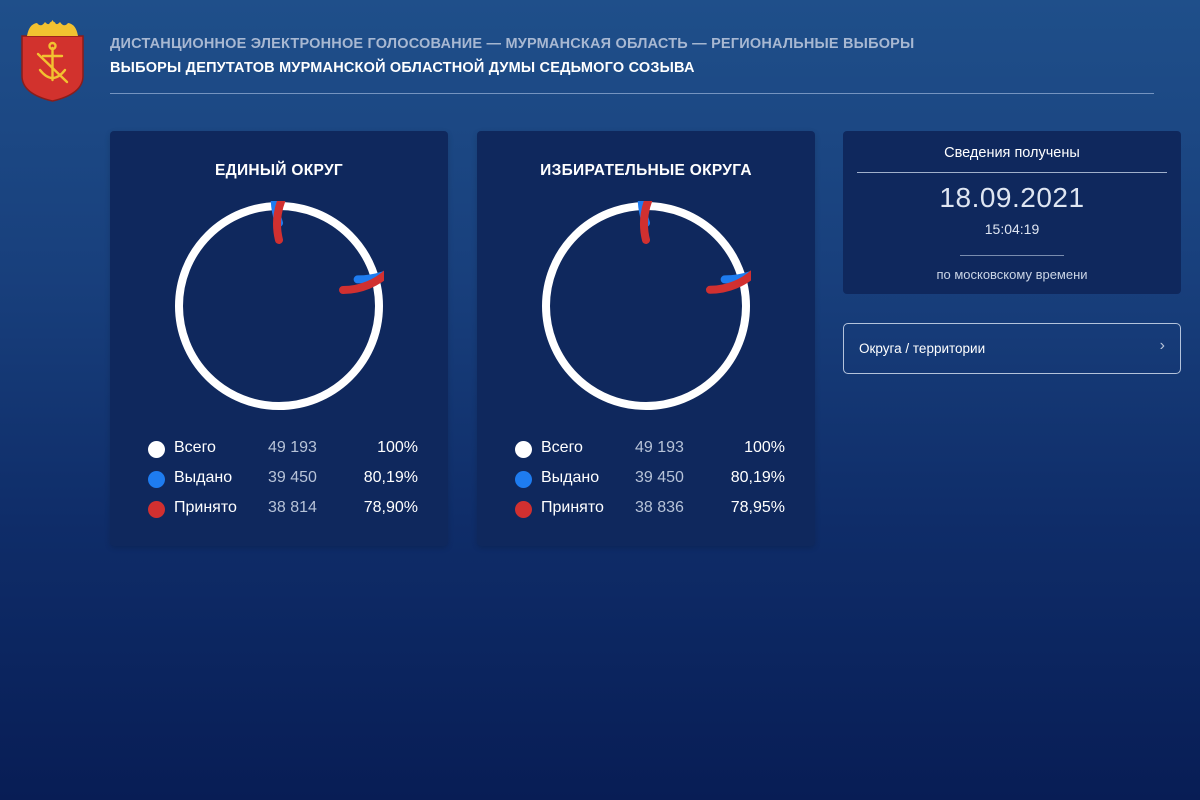 The image size is (1200, 800). What do you see at coordinates (659, 507) in the screenshot?
I see `legend-count: 38 836` at bounding box center [659, 507].